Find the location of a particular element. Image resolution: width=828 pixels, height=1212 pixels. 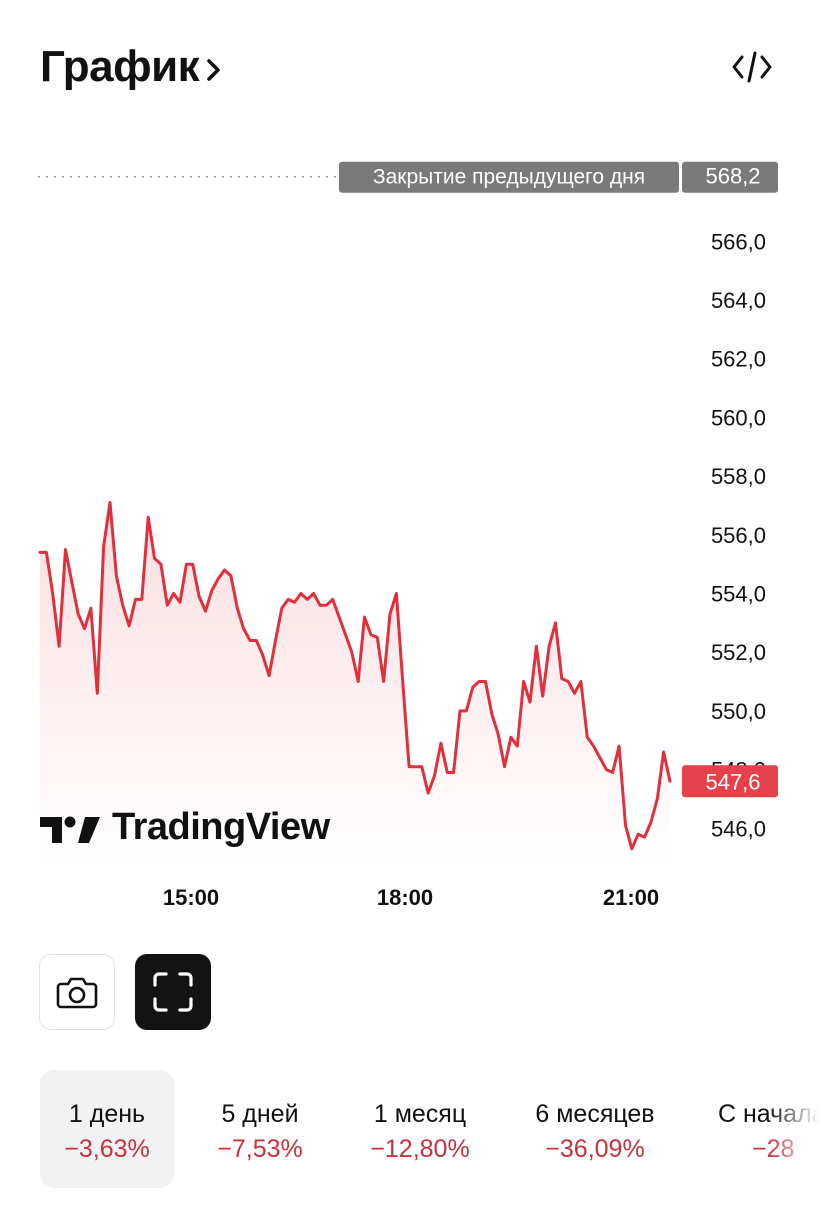

page-title: График is located at coordinates (120, 66).